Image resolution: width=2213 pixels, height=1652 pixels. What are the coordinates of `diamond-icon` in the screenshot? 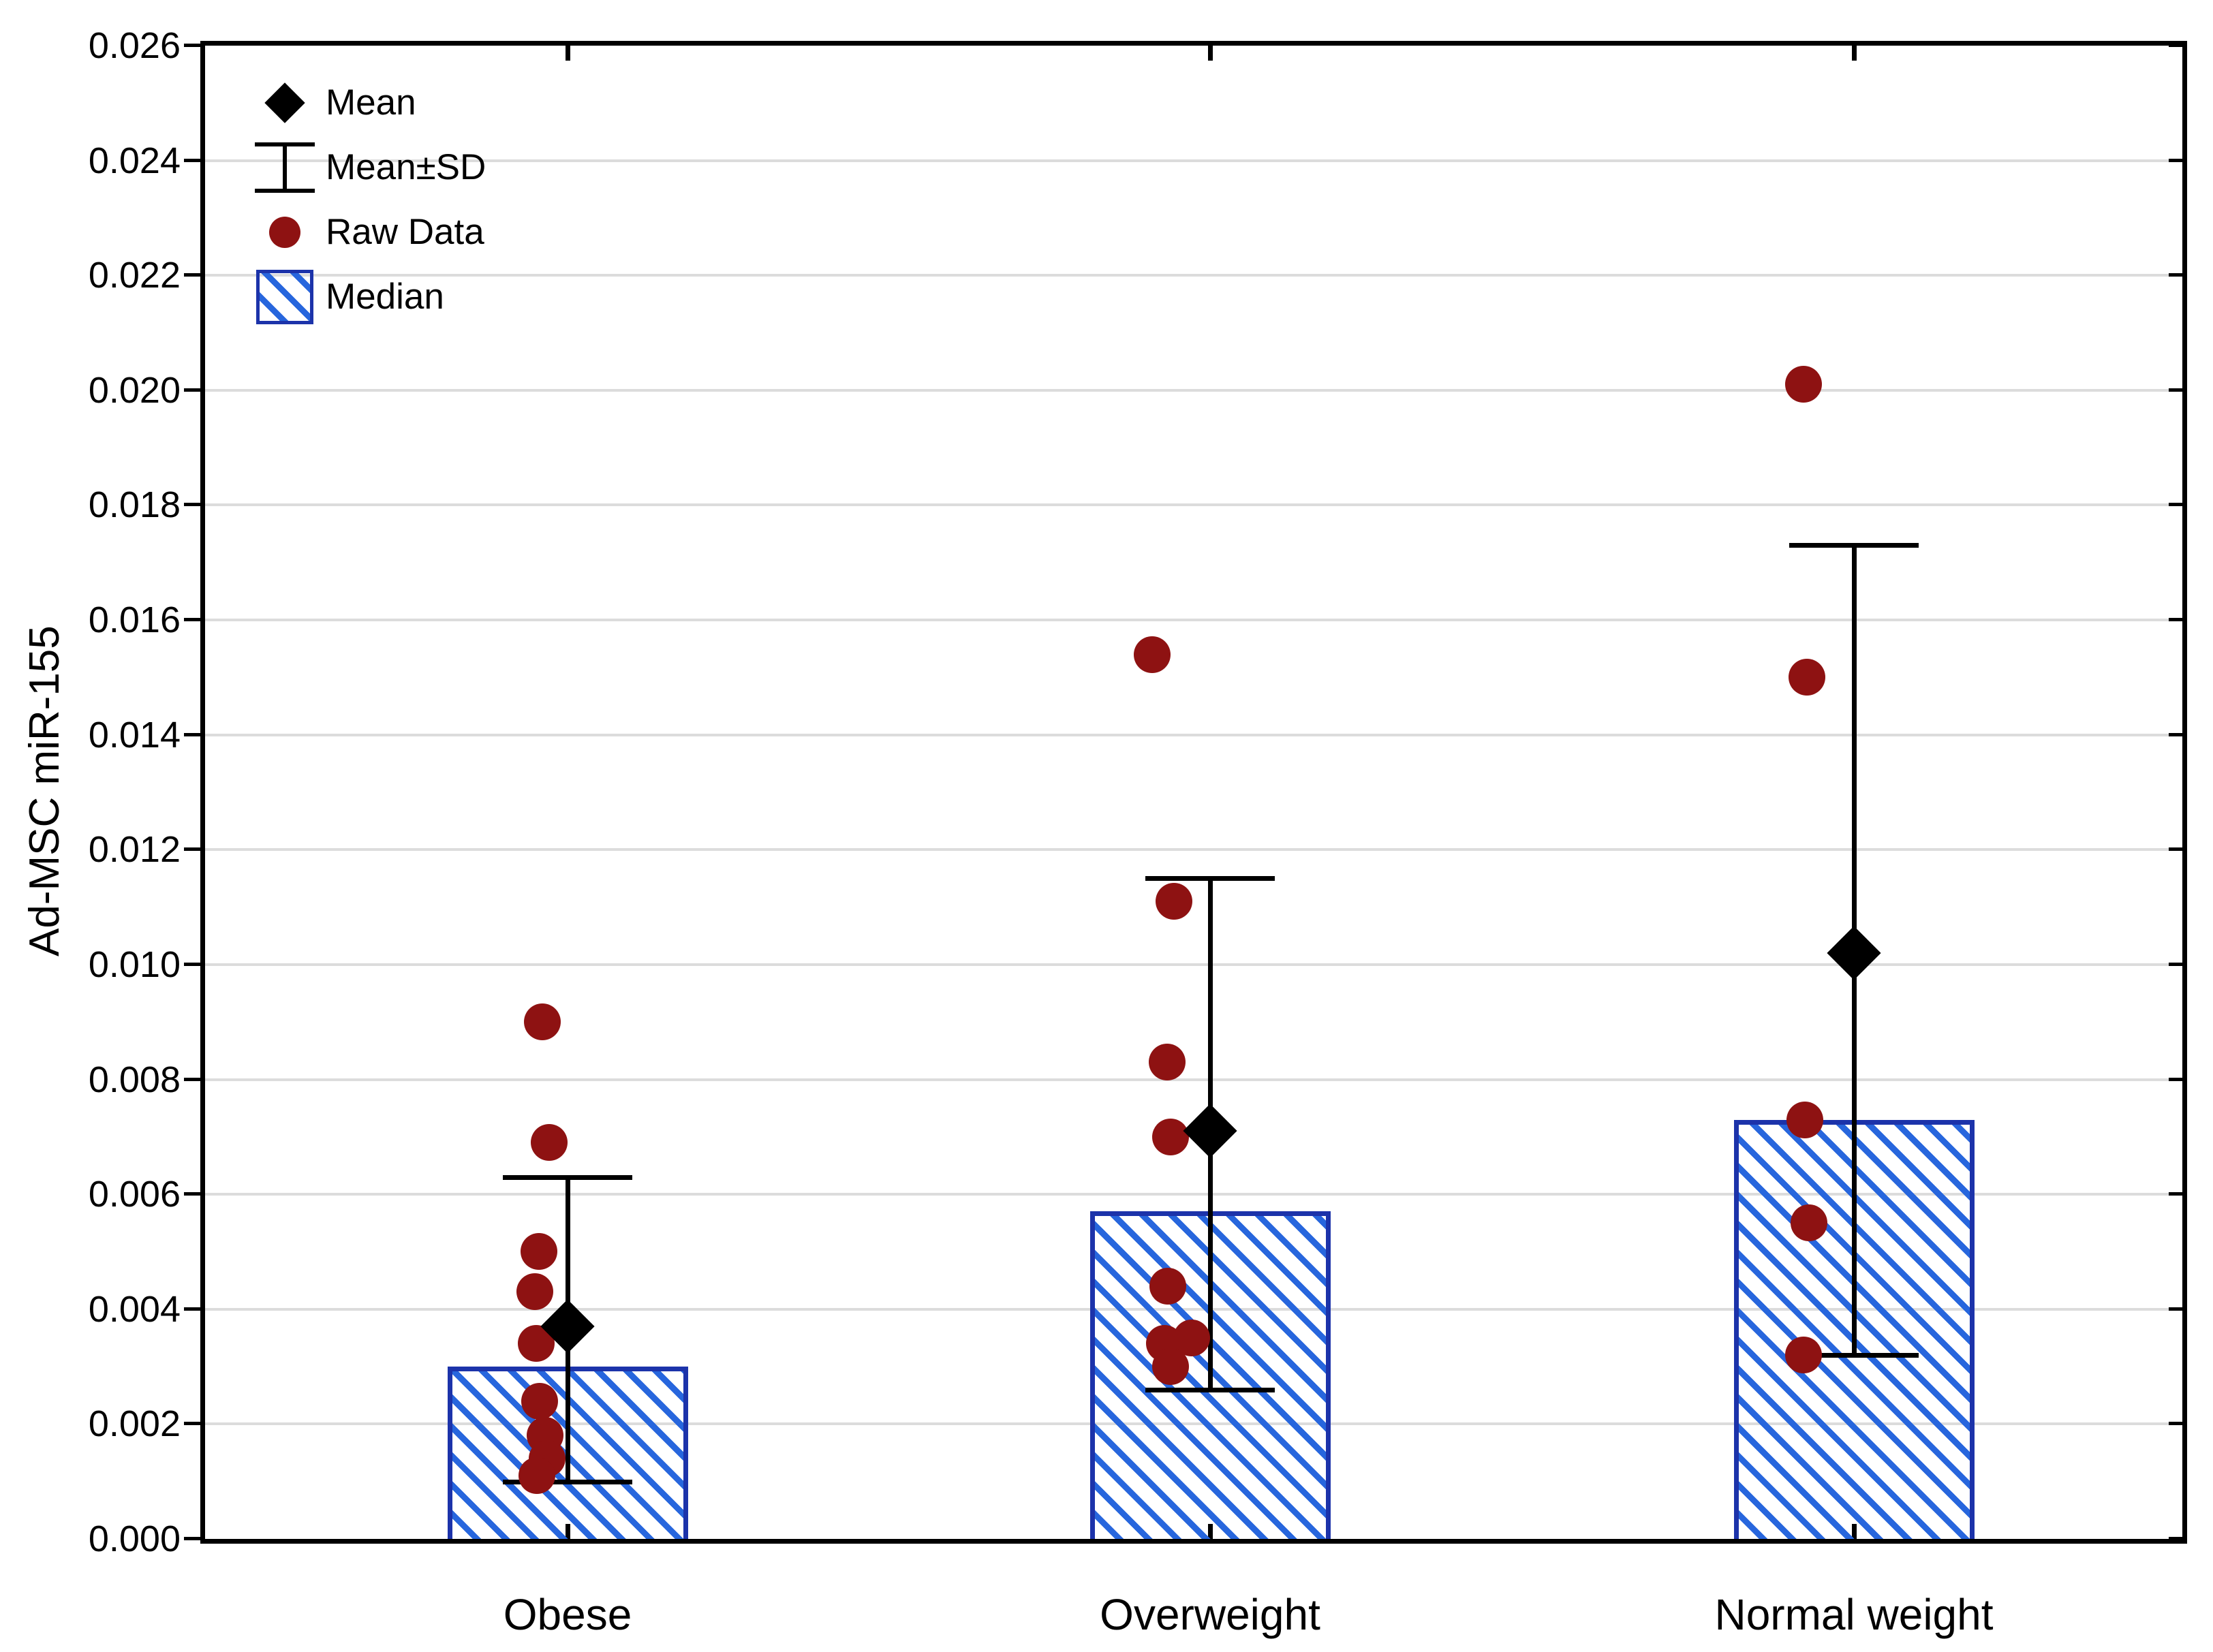 It's located at (285, 102).